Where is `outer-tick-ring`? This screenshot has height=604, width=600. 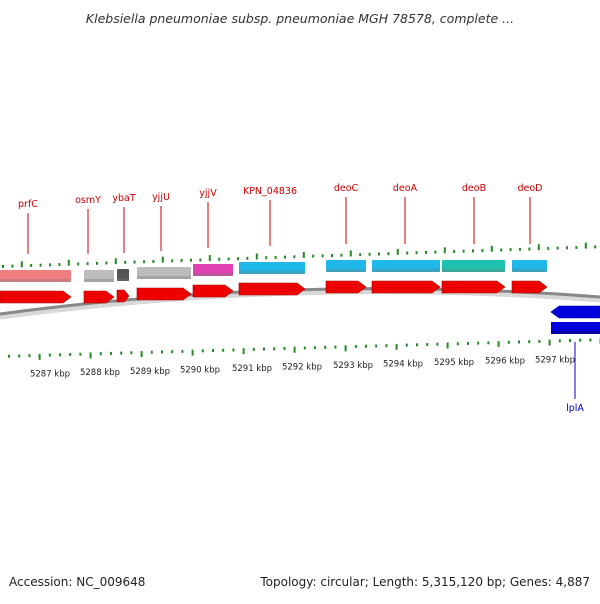 outer-tick-ring is located at coordinates (299, 255).